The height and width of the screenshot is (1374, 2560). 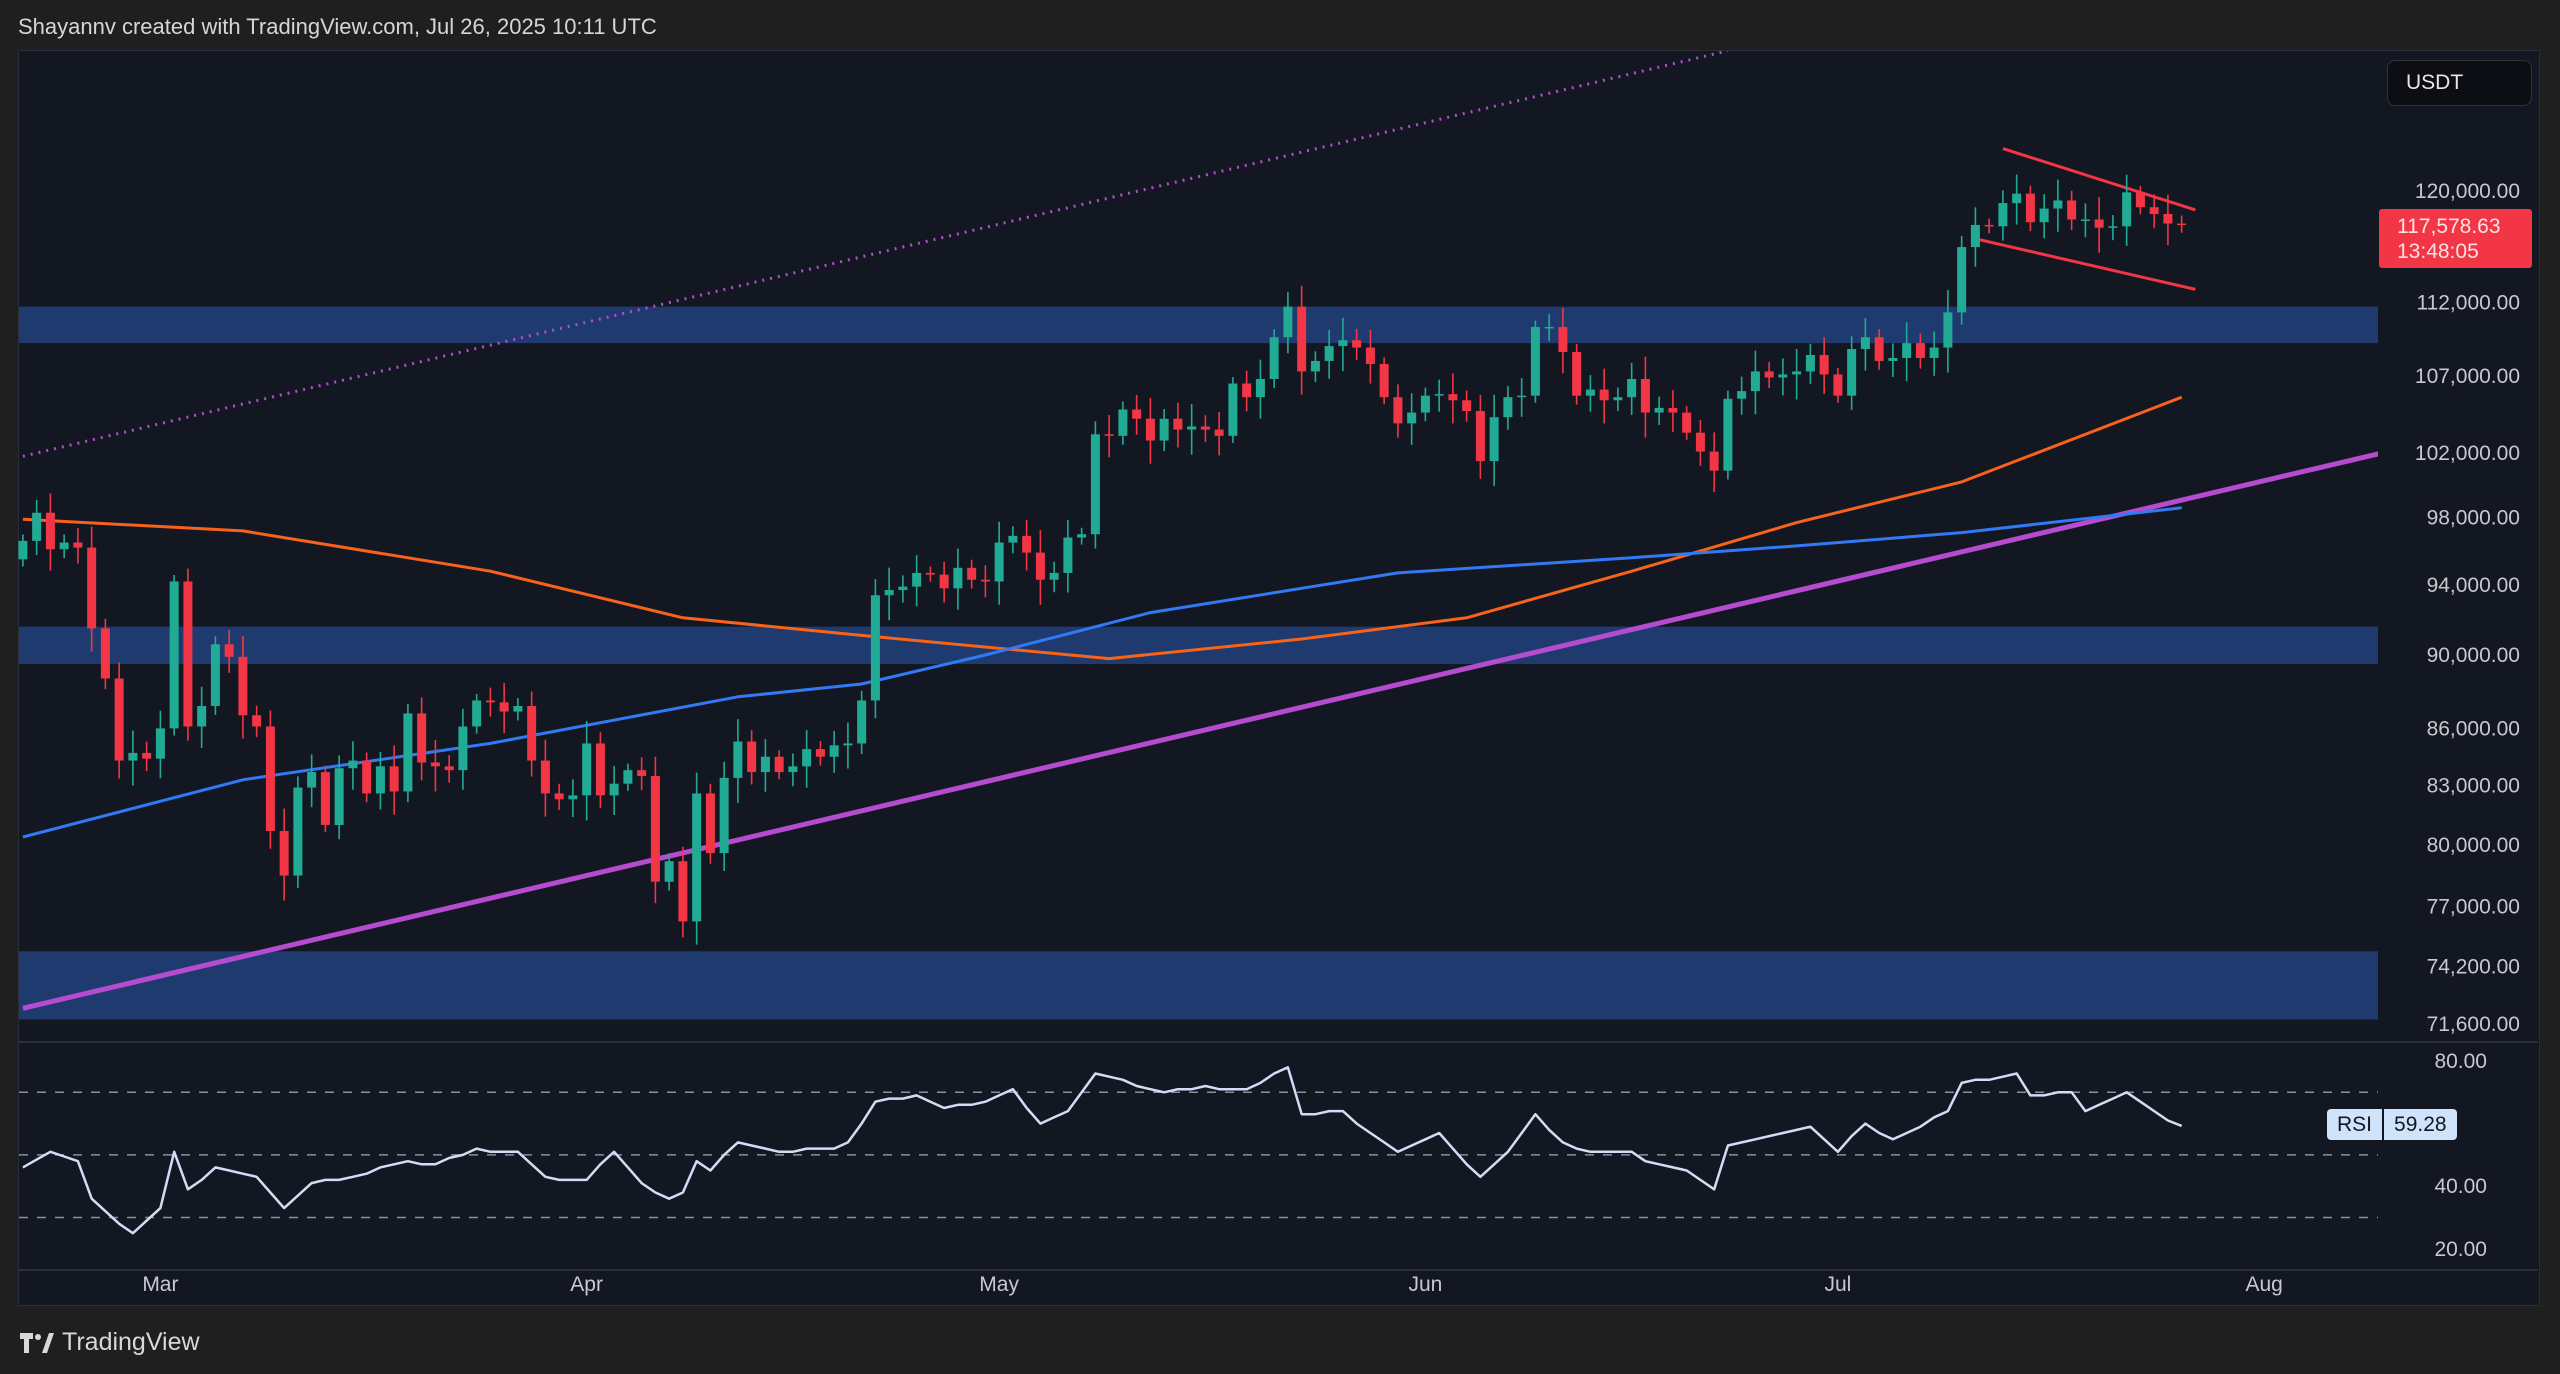 What do you see at coordinates (2473, 786) in the screenshot?
I see `price-axis-label: 83,000.00` at bounding box center [2473, 786].